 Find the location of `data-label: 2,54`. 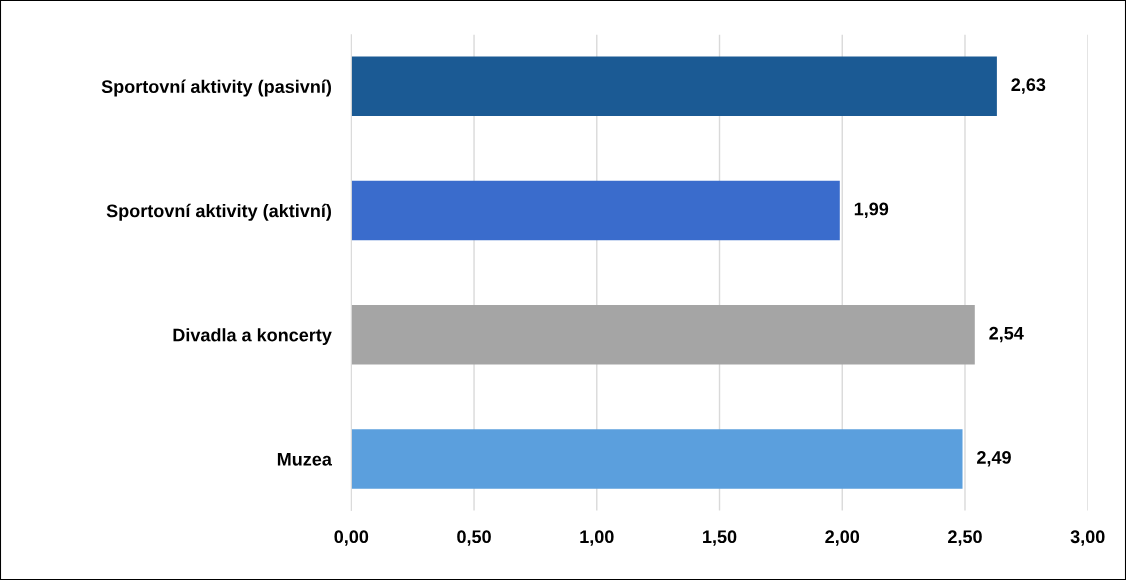

data-label: 2,54 is located at coordinates (1006, 334).